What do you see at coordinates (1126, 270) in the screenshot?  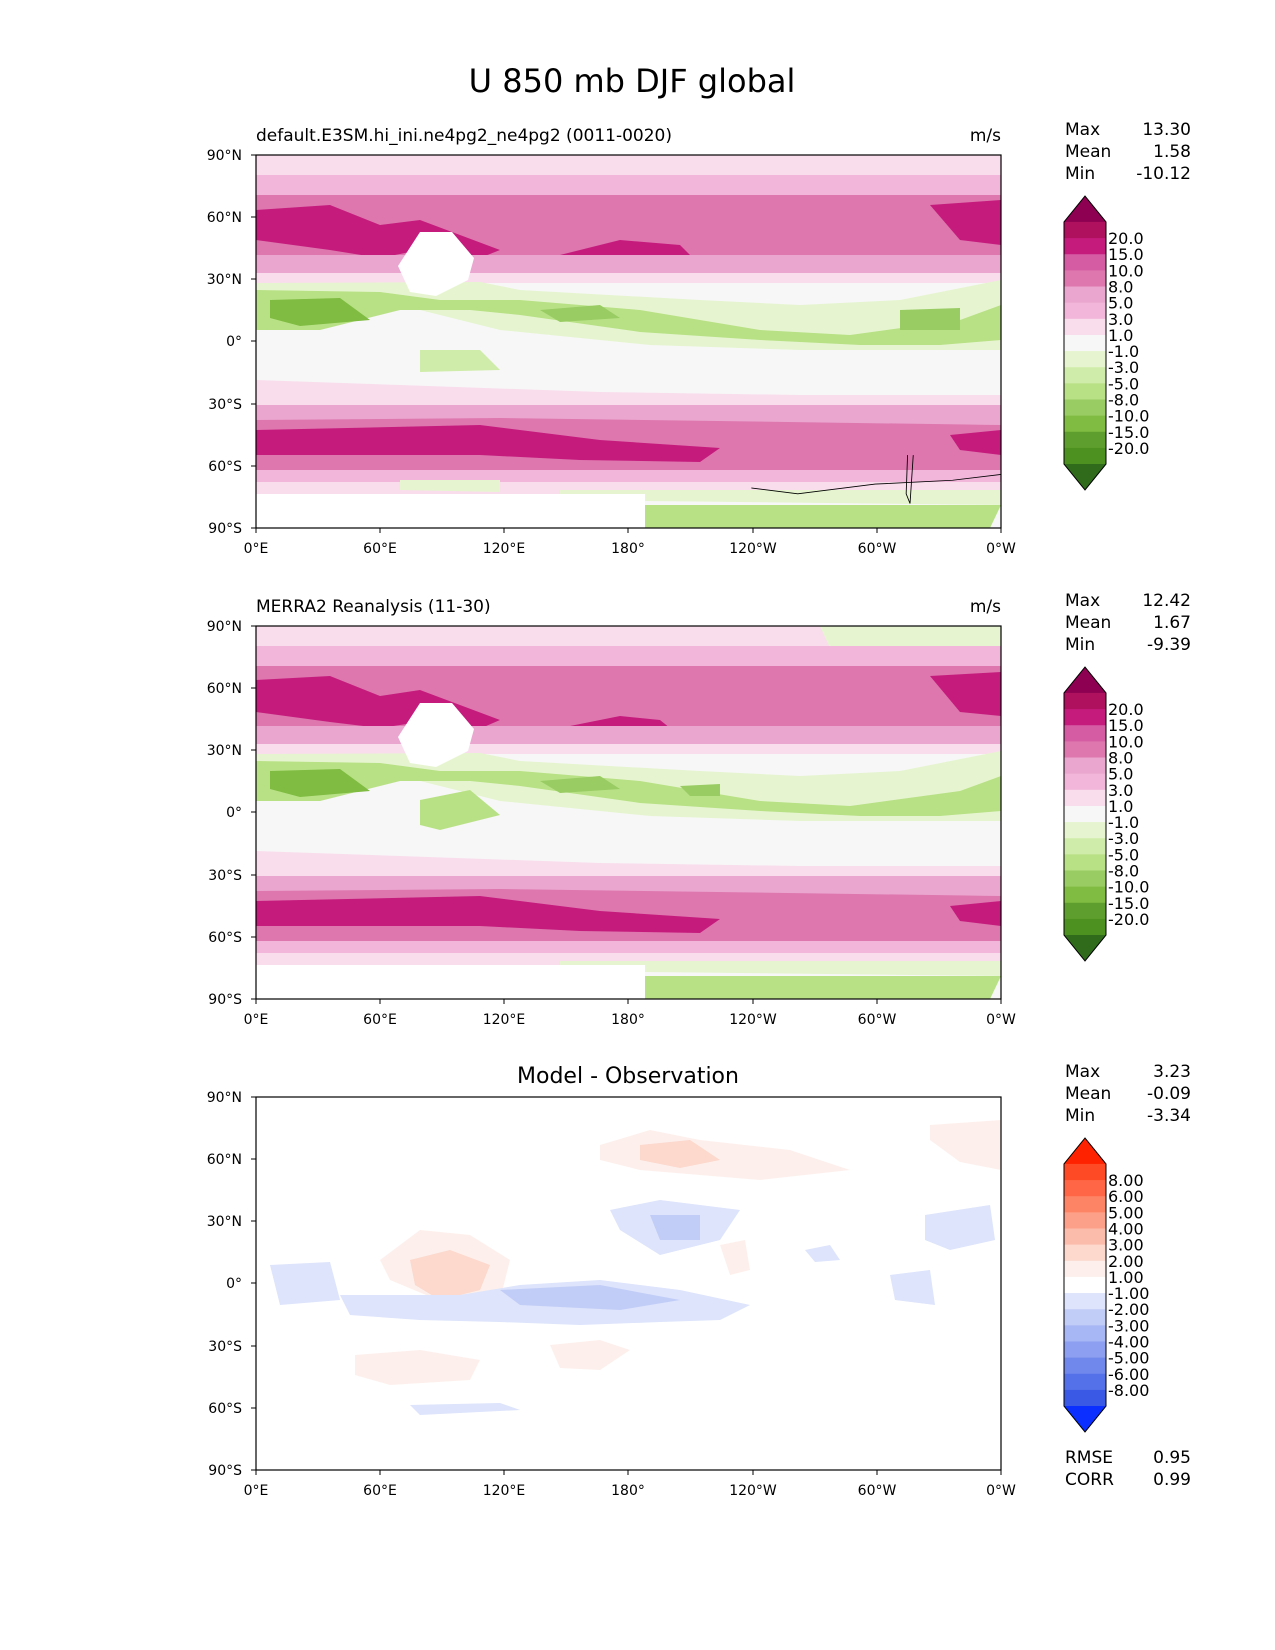 I see `colorbar-tick-label: 10.0` at bounding box center [1126, 270].